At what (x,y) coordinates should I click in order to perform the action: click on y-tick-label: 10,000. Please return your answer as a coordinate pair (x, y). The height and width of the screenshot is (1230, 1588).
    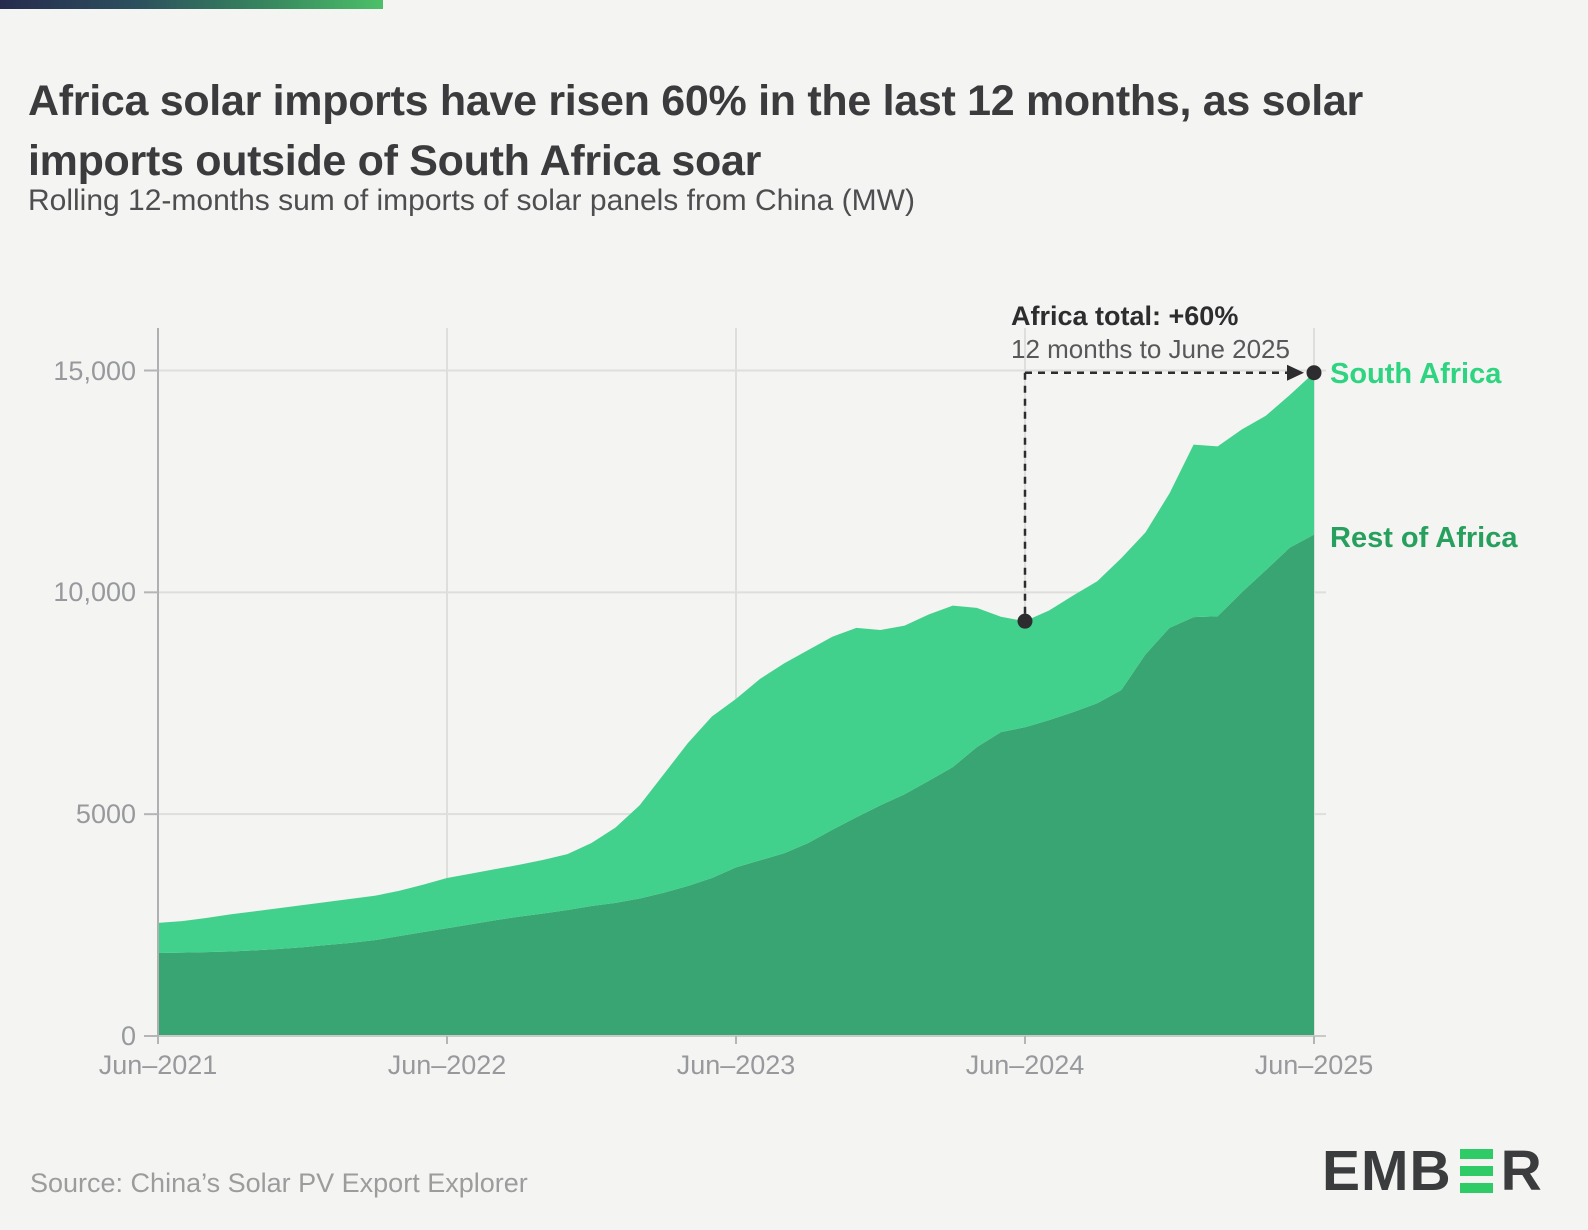
    Looking at the image, I should click on (94, 592).